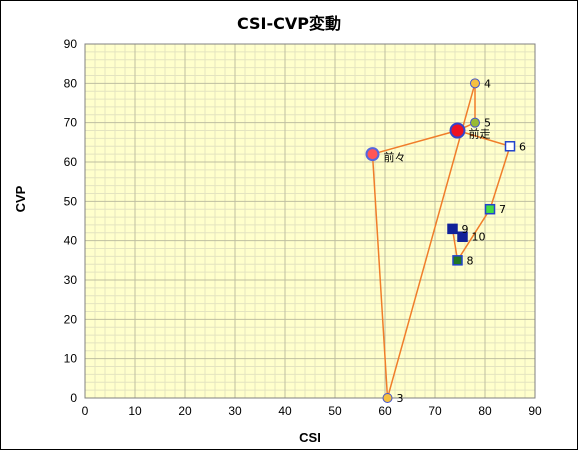 The height and width of the screenshot is (450, 578). Describe the element at coordinates (435, 411) in the screenshot. I see `x-tick-label: 70` at that location.